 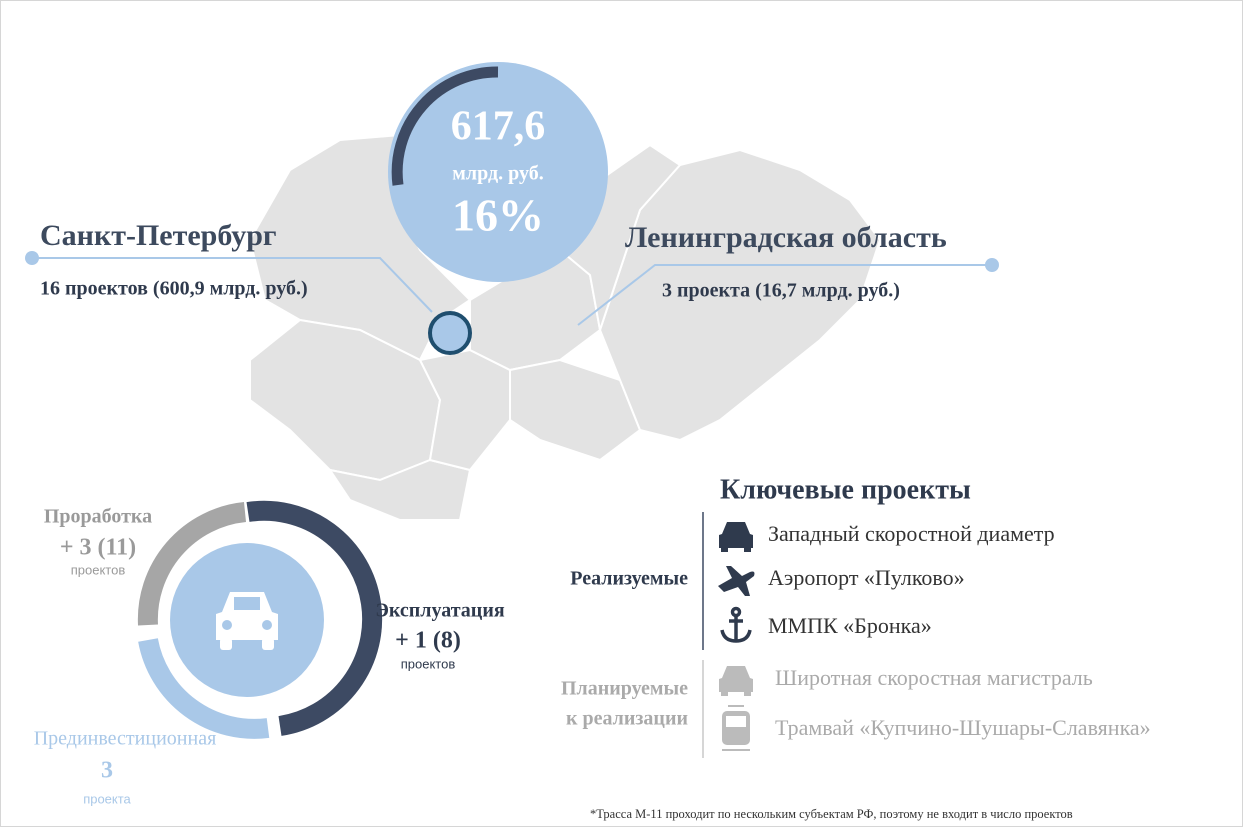 I want to click on project-item: Трамвай «Купчино-Шушары-Славянка», so click(x=963, y=727).